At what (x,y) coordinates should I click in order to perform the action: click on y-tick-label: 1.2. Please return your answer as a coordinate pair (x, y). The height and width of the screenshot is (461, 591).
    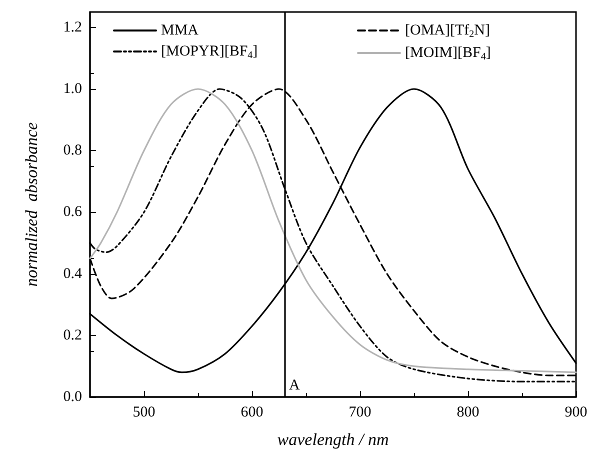
    Looking at the image, I should click on (72, 27).